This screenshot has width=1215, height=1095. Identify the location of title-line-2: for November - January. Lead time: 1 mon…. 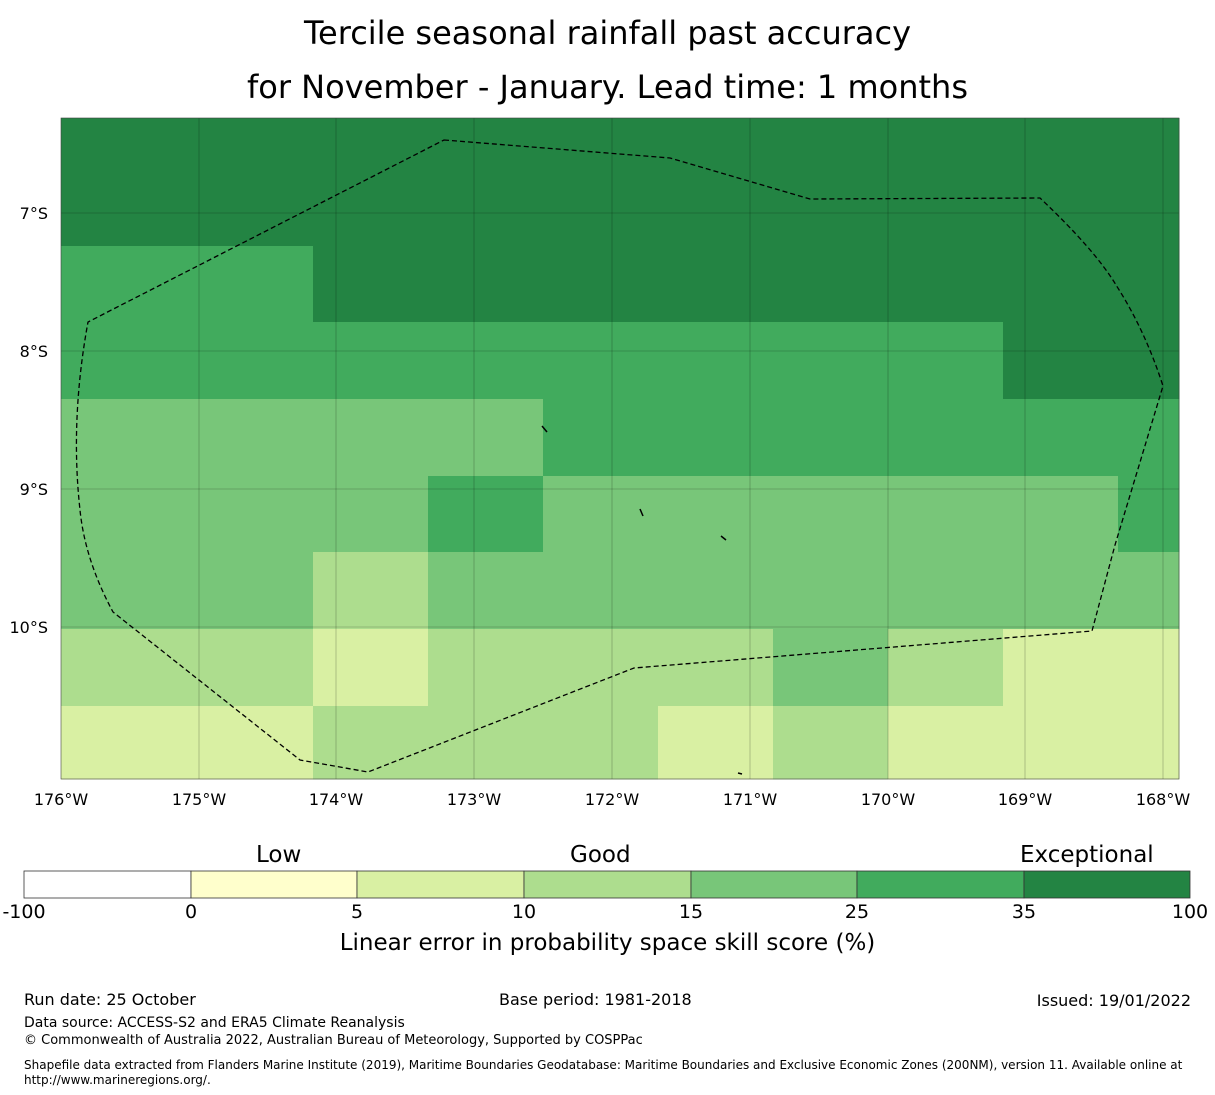
(607, 87).